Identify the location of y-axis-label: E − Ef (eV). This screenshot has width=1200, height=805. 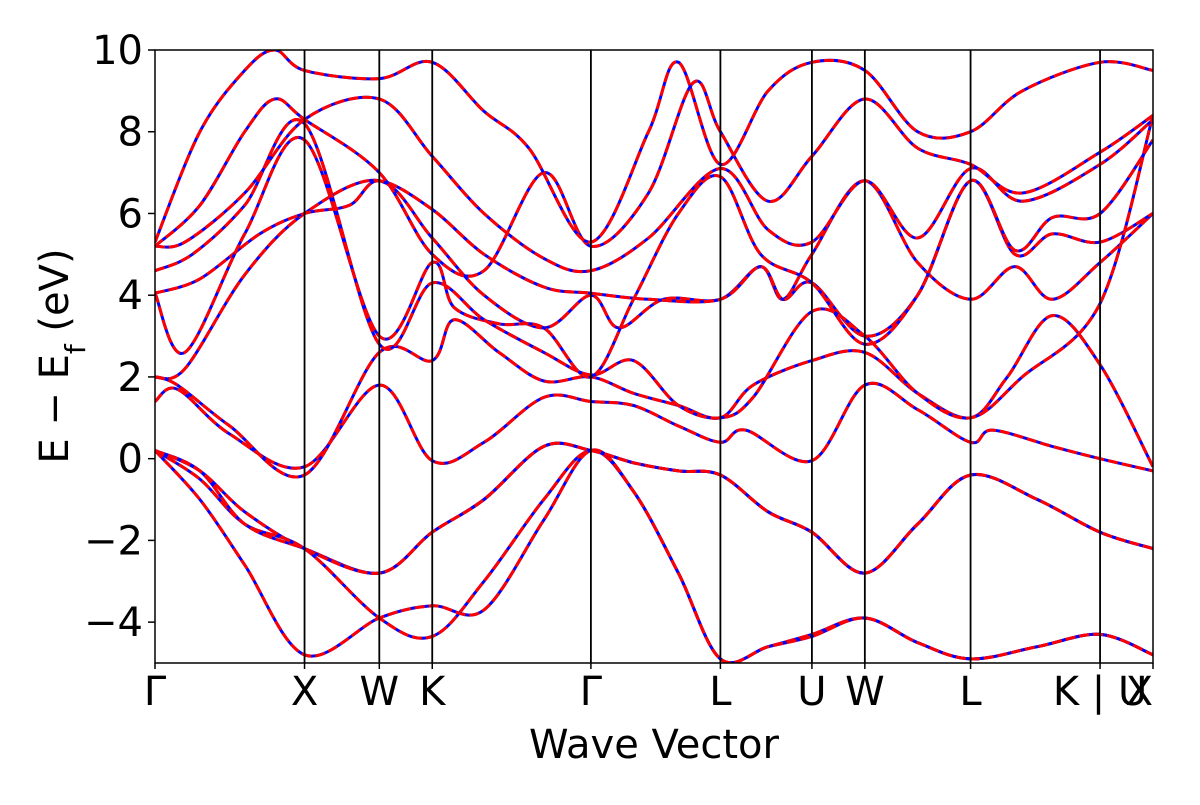
(62, 355).